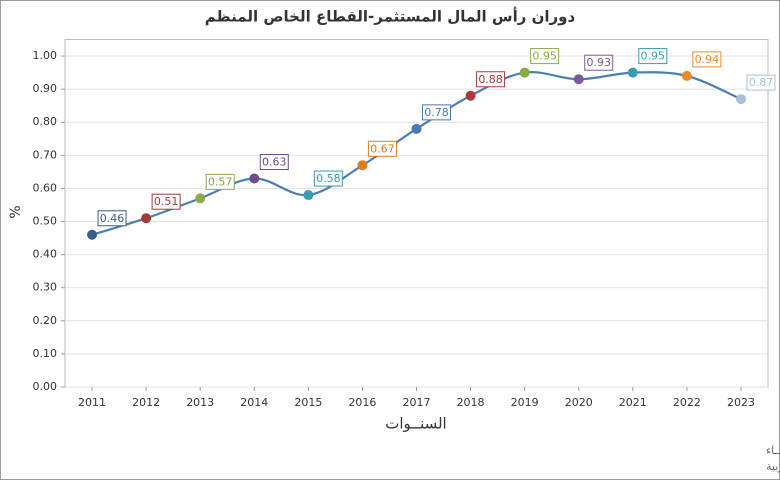  I want to click on y-tick-label: 0.60, so click(45, 187).